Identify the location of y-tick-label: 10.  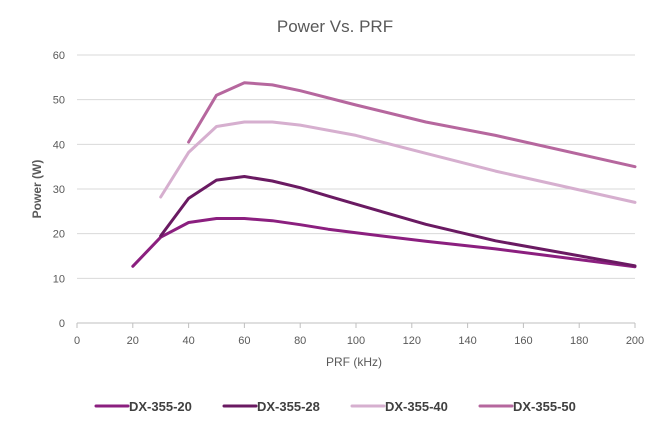
(59, 279).